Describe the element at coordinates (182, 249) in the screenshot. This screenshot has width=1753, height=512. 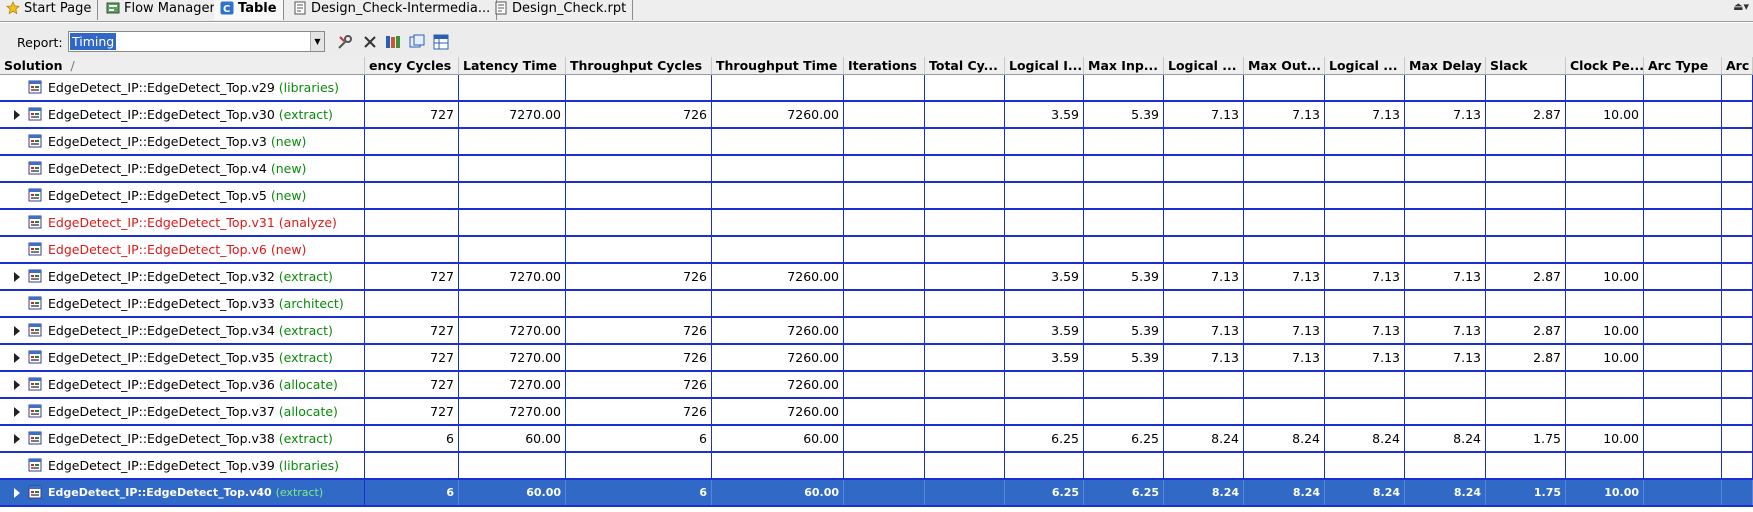
I see `solution-cell: EdgeDetect_IP::EdgeDetect_Top.v6 (new)` at that location.